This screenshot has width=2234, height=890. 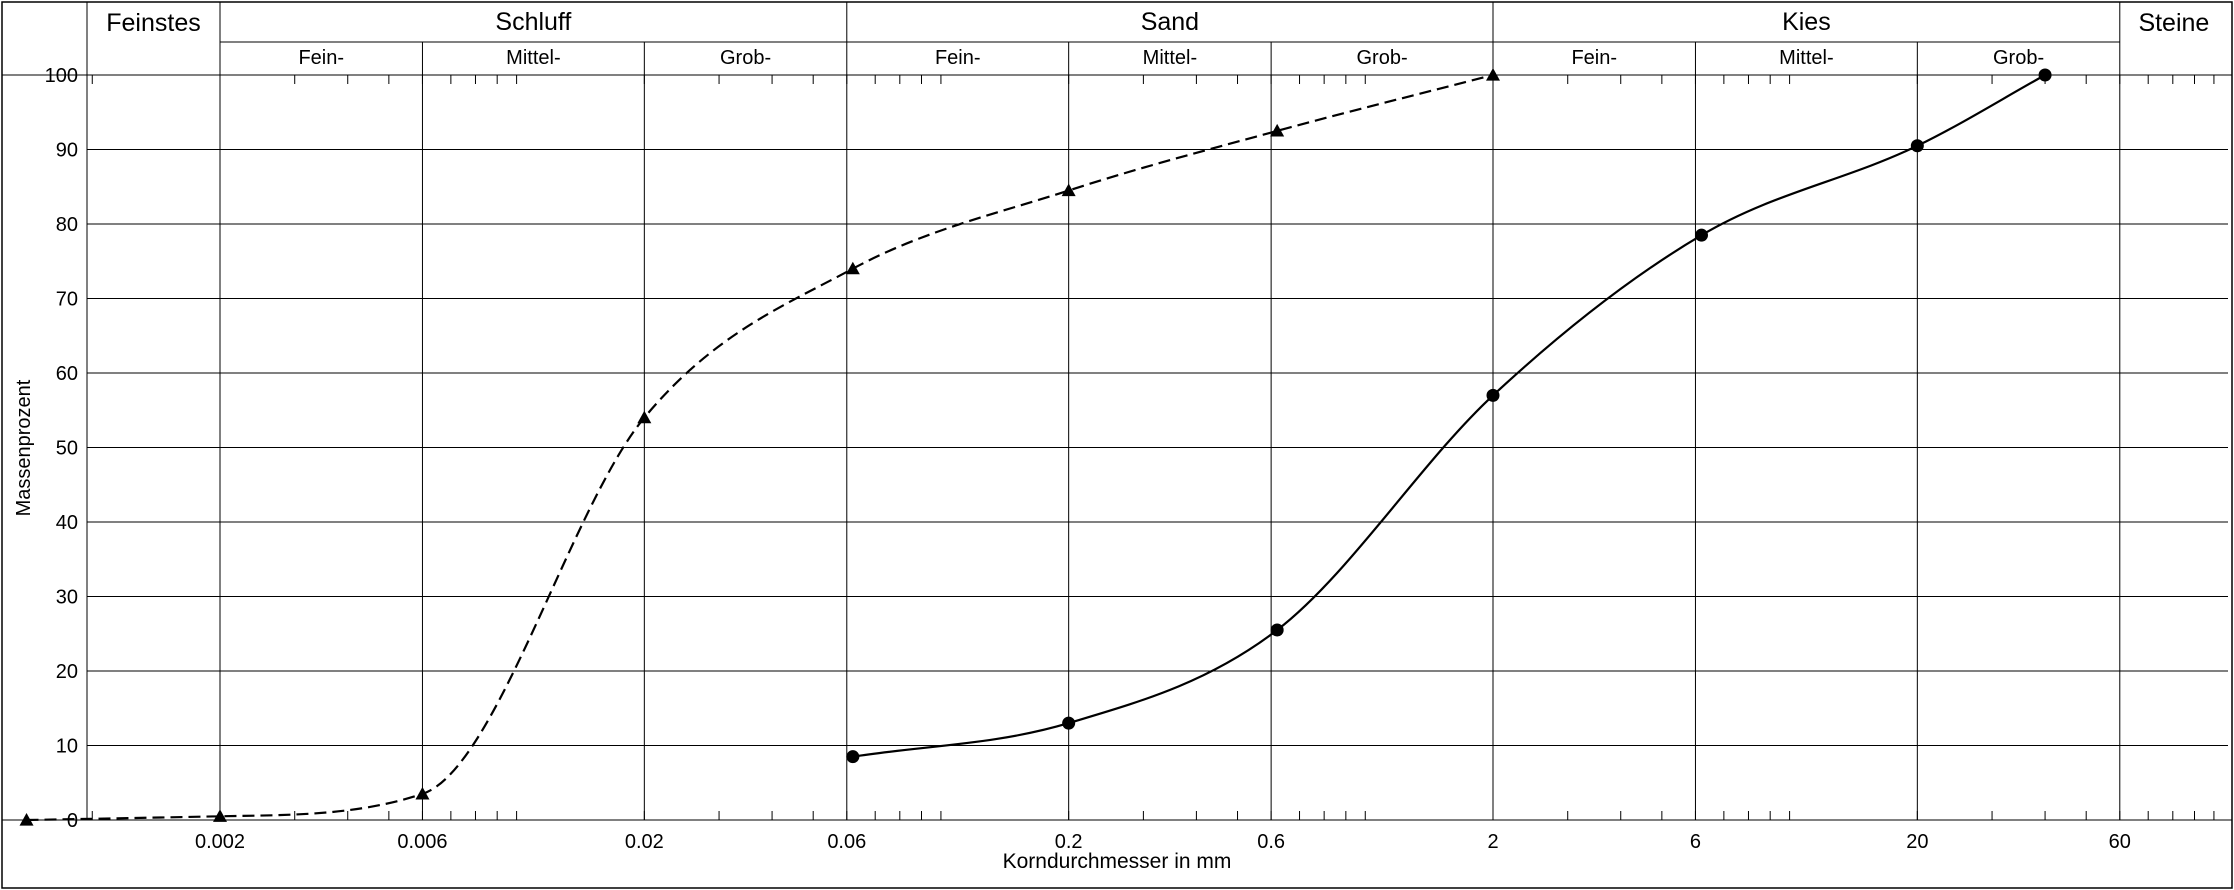 I want to click on y-tick-label: 60, so click(x=67, y=374).